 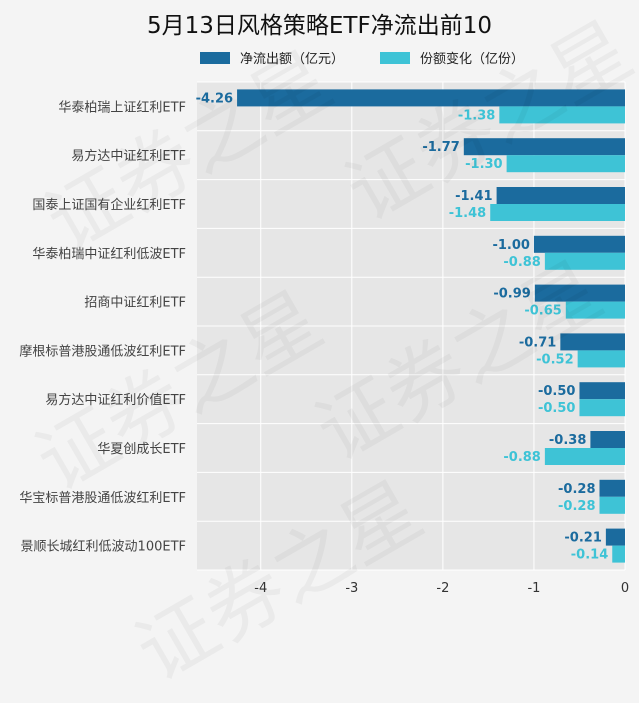 What do you see at coordinates (215, 57) in the screenshot?
I see `legend-swatch-net-outflow` at bounding box center [215, 57].